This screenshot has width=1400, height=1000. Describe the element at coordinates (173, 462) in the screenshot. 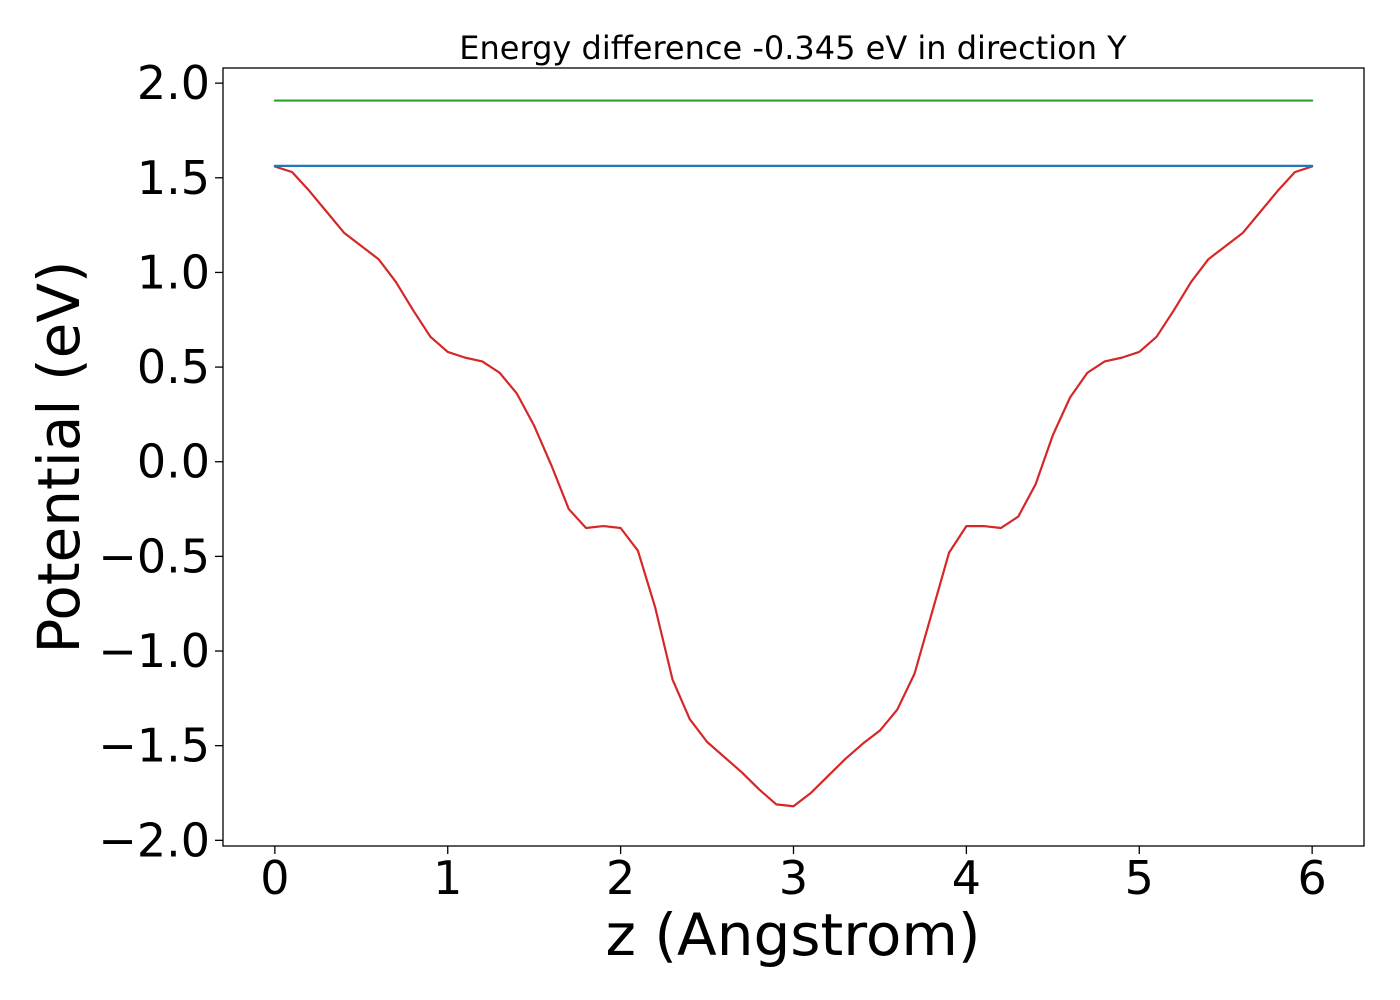

I see `y-tick-label: 0.0` at that location.